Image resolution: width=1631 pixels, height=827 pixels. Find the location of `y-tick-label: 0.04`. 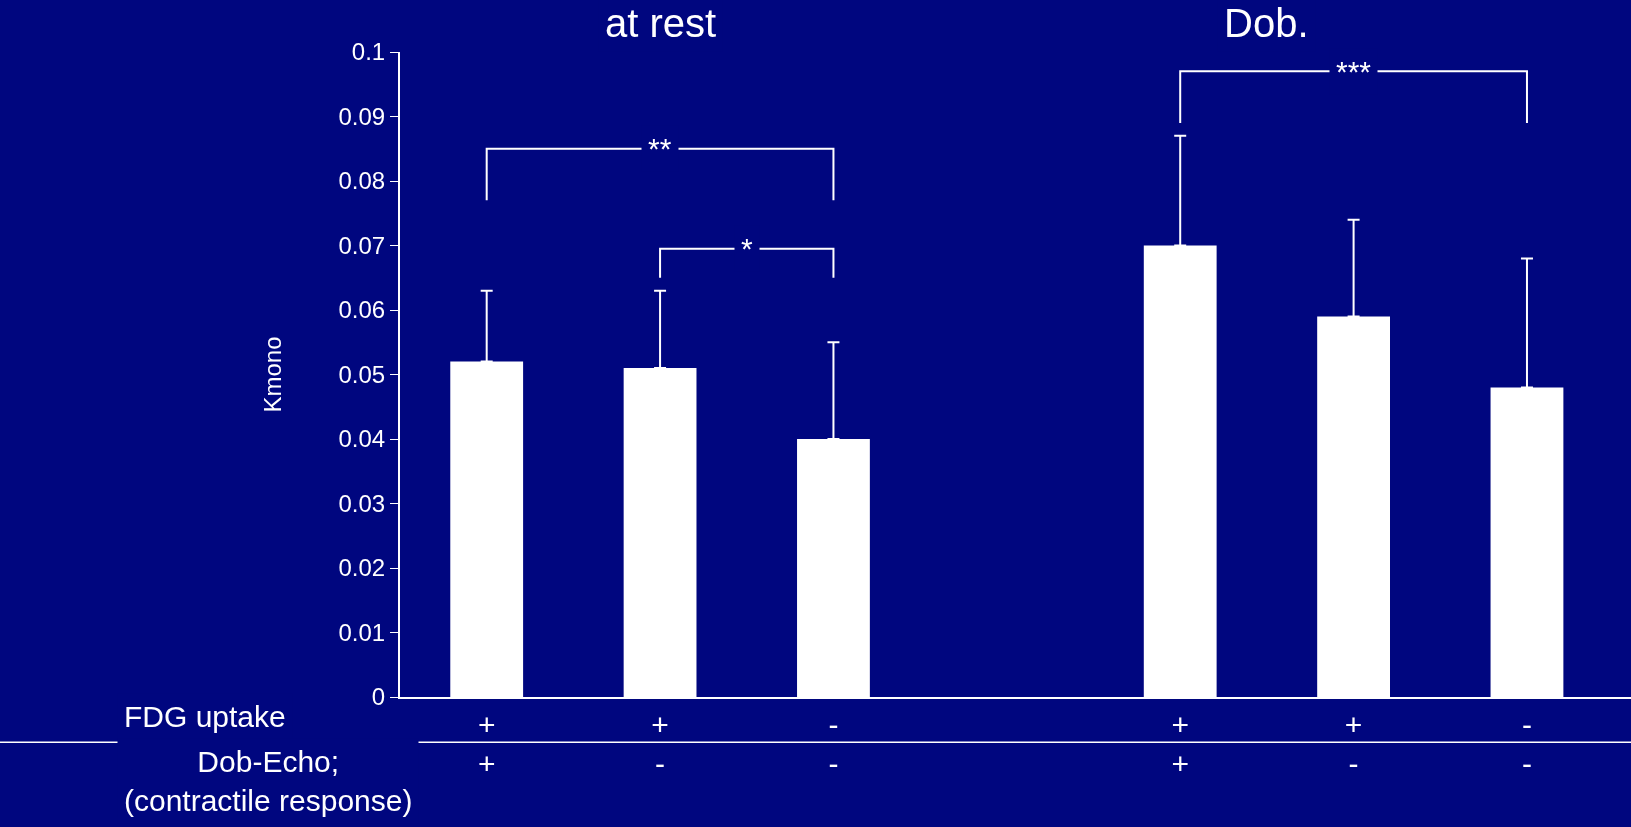

y-tick-label: 0.04 is located at coordinates (362, 439).